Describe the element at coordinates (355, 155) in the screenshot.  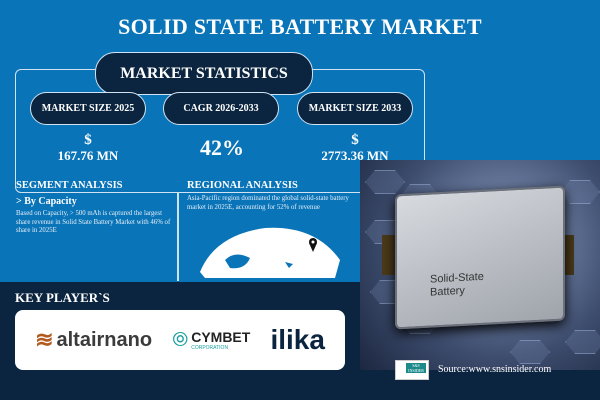
I see `stat-amount: 2773.36 MN` at that location.